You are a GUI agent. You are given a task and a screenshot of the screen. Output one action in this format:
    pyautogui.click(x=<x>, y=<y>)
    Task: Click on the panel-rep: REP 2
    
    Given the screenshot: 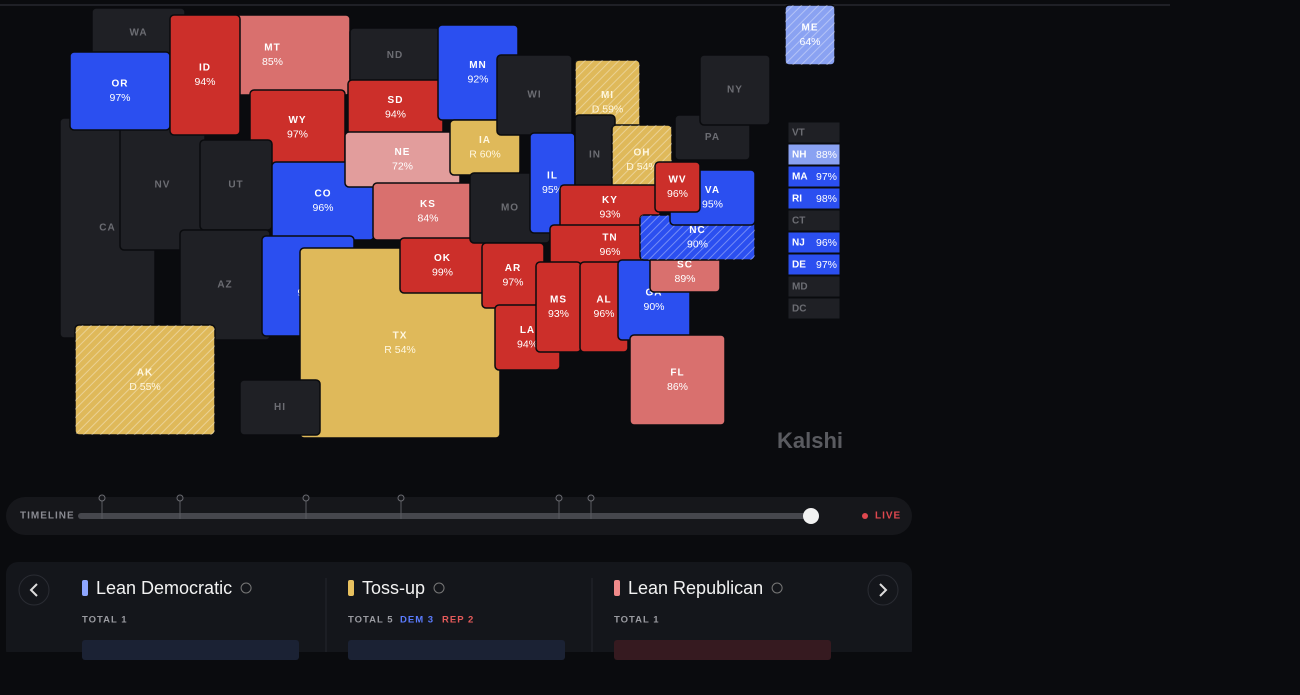 What is the action you would take?
    pyautogui.click(x=458, y=620)
    